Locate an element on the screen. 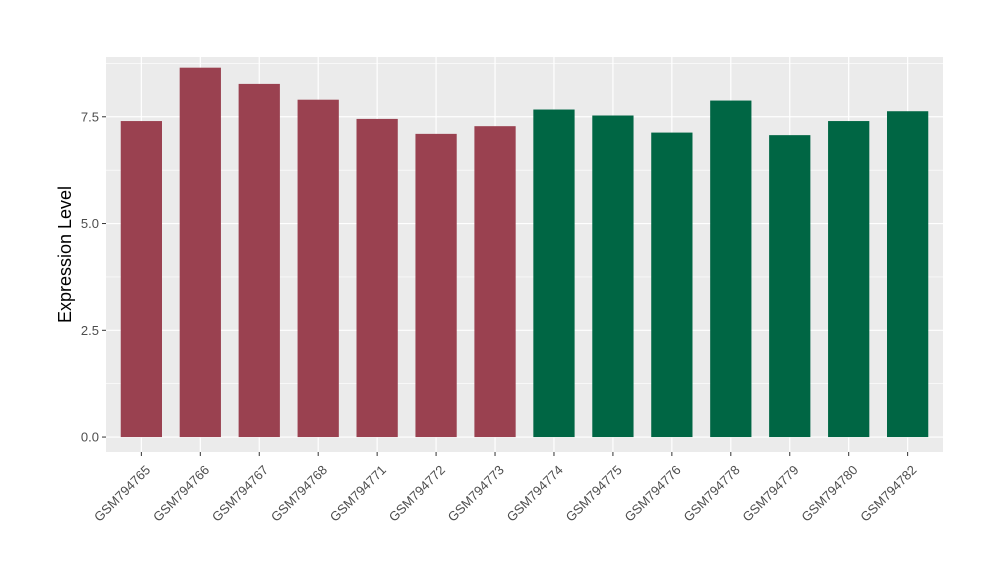  bar-GSM794767 is located at coordinates (259, 260).